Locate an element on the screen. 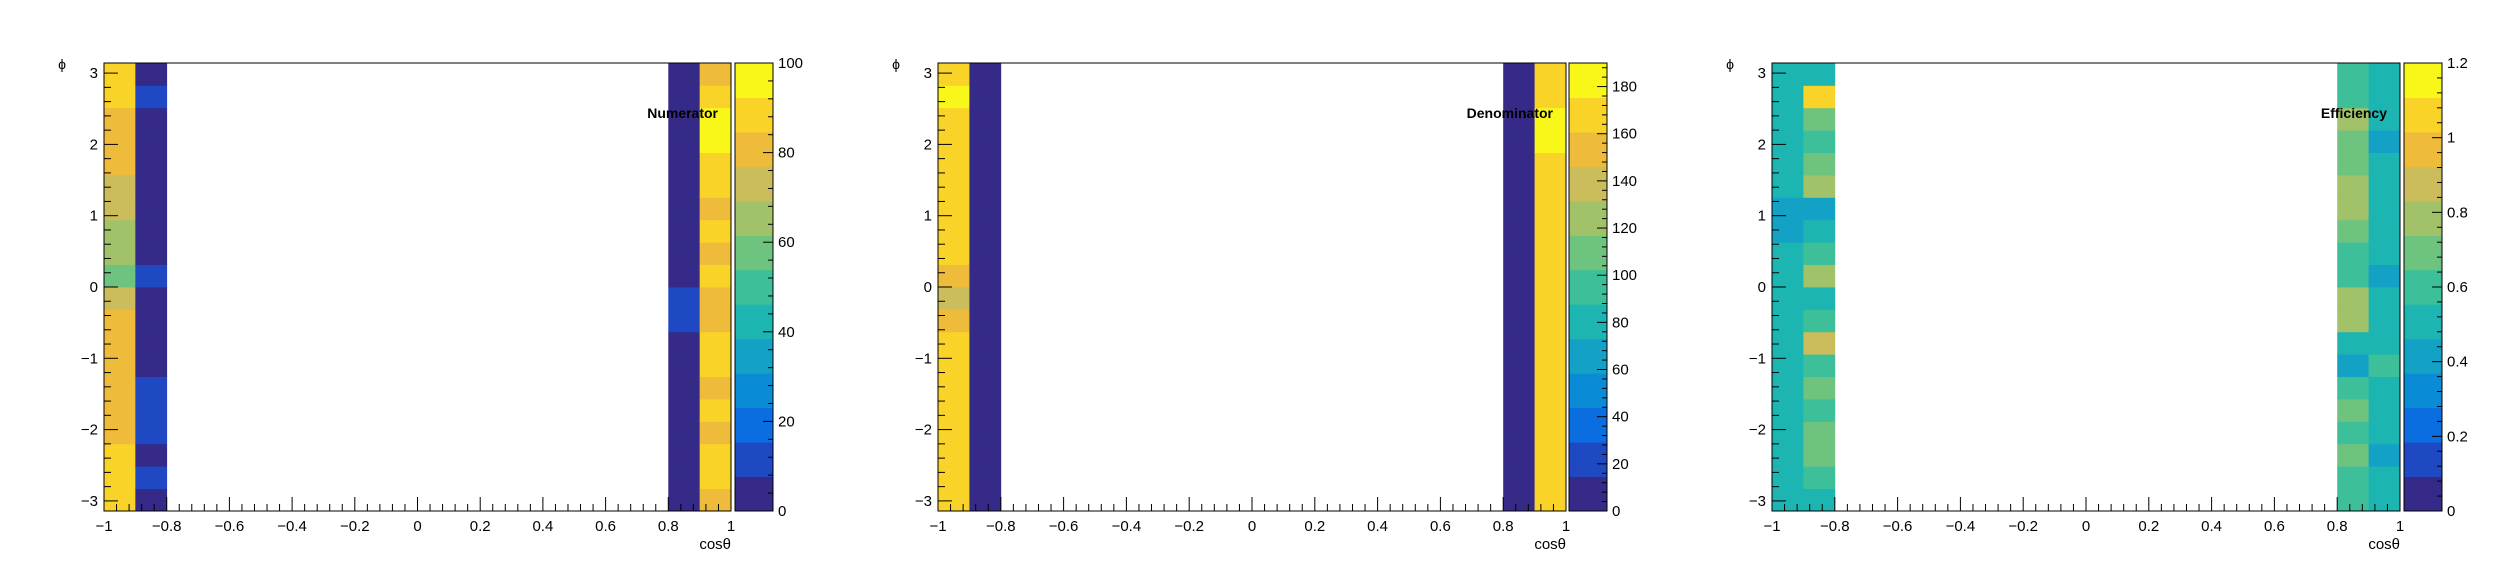 This screenshot has width=2496, height=577. x-tick-label: 1 is located at coordinates (2400, 526).